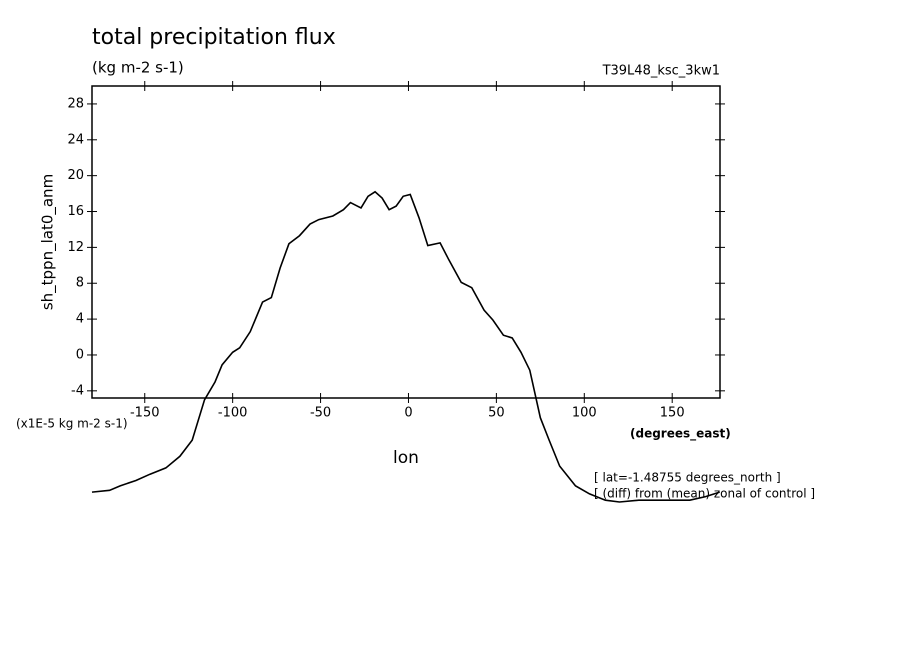 This screenshot has width=904, height=654. What do you see at coordinates (496, 413) in the screenshot?
I see `x-tick-label: 50` at bounding box center [496, 413].